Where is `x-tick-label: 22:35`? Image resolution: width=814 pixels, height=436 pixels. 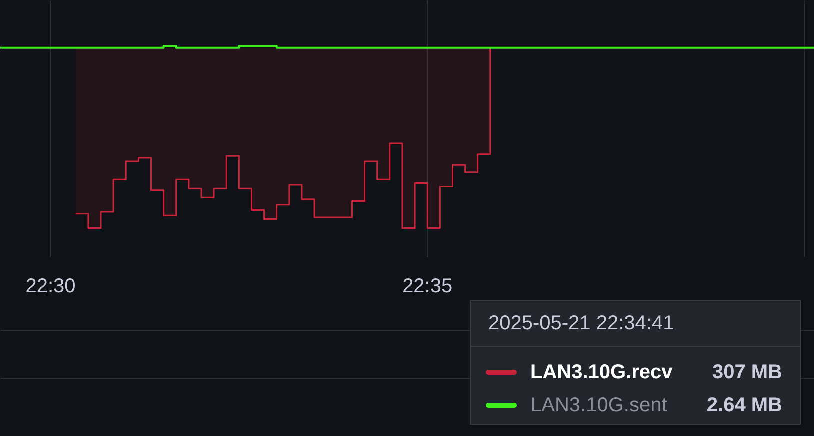
x-tick-label: 22:35 is located at coordinates (427, 287).